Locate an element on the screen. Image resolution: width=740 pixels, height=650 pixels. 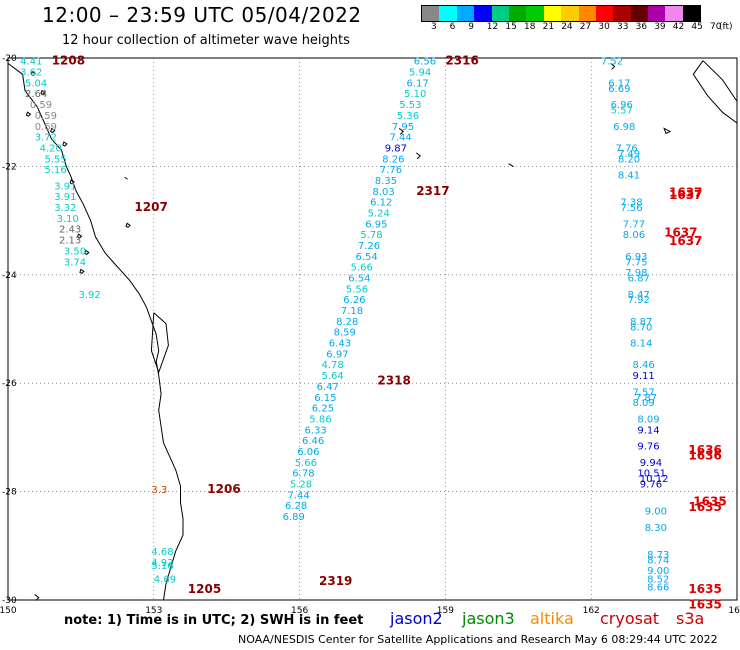
lon-tick-label: 159 is located at coordinates (445, 611).